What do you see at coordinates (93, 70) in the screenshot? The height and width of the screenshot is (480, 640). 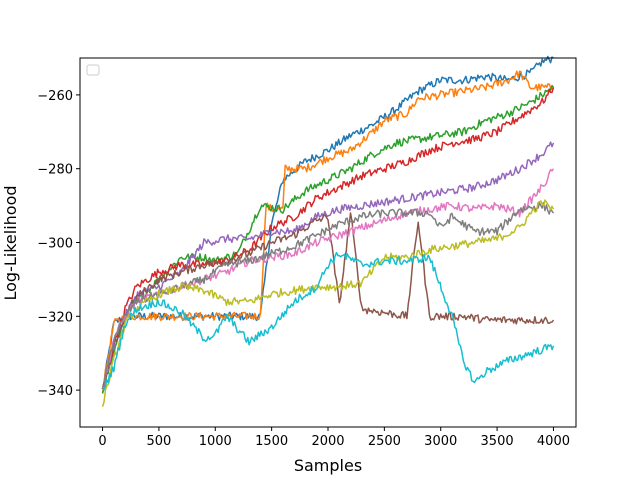 I see `legend-box` at bounding box center [93, 70].